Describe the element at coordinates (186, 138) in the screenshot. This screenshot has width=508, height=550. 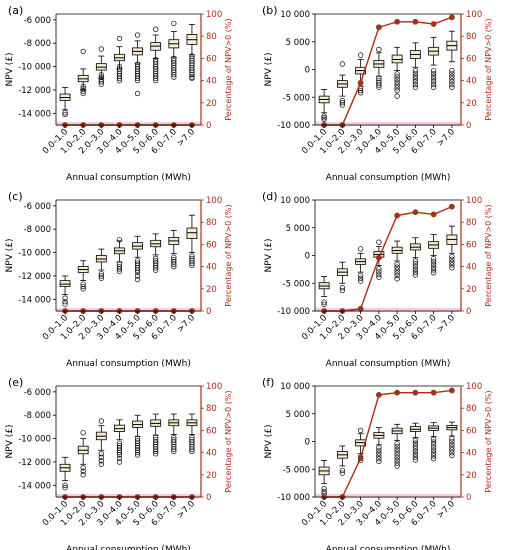
I see `x-tick-label: >7.0` at that location.